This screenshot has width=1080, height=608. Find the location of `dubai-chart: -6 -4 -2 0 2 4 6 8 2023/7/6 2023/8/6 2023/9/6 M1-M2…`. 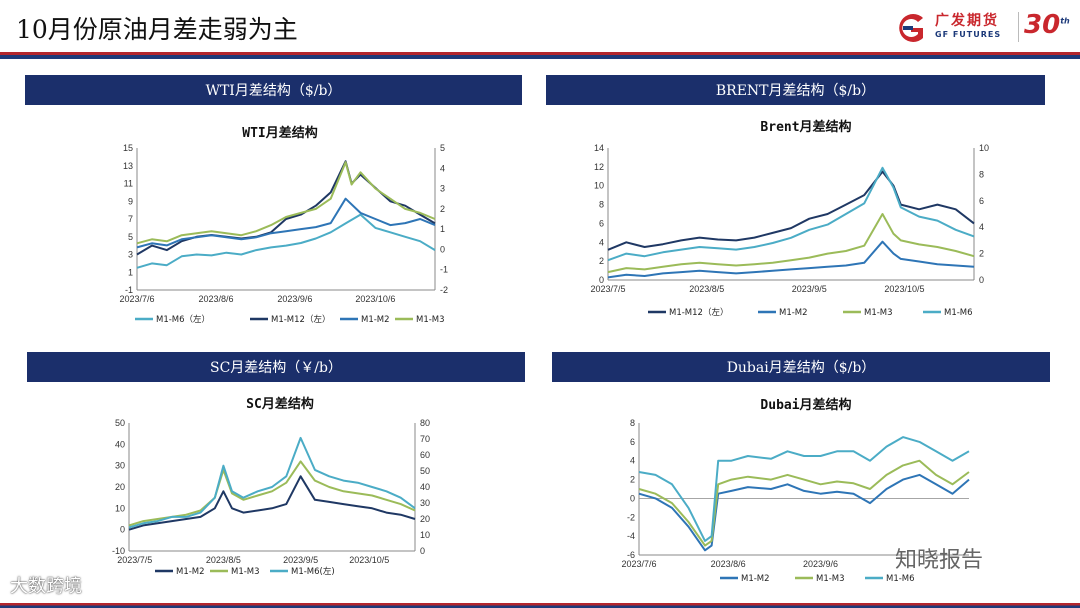

dubai-chart: -6 -4 -2 0 2 4 6 8 2023/7/6 2023/8/6 2023/9/6 M1-M2… is located at coordinates (795, 501).